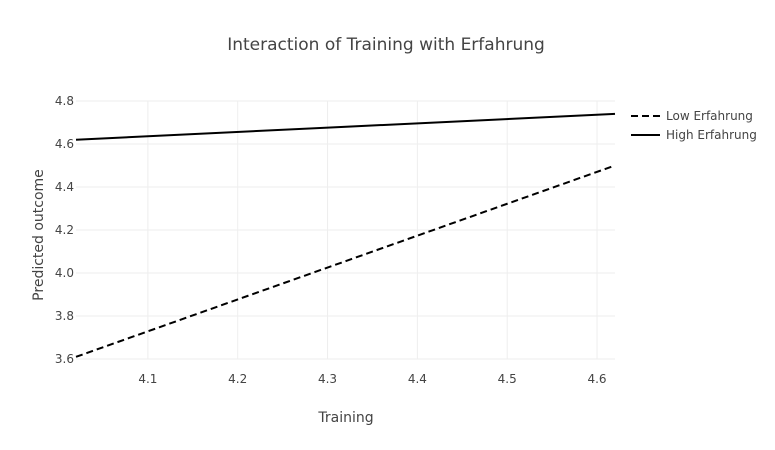  What do you see at coordinates (345, 126) in the screenshot?
I see `series-line-high` at bounding box center [345, 126].